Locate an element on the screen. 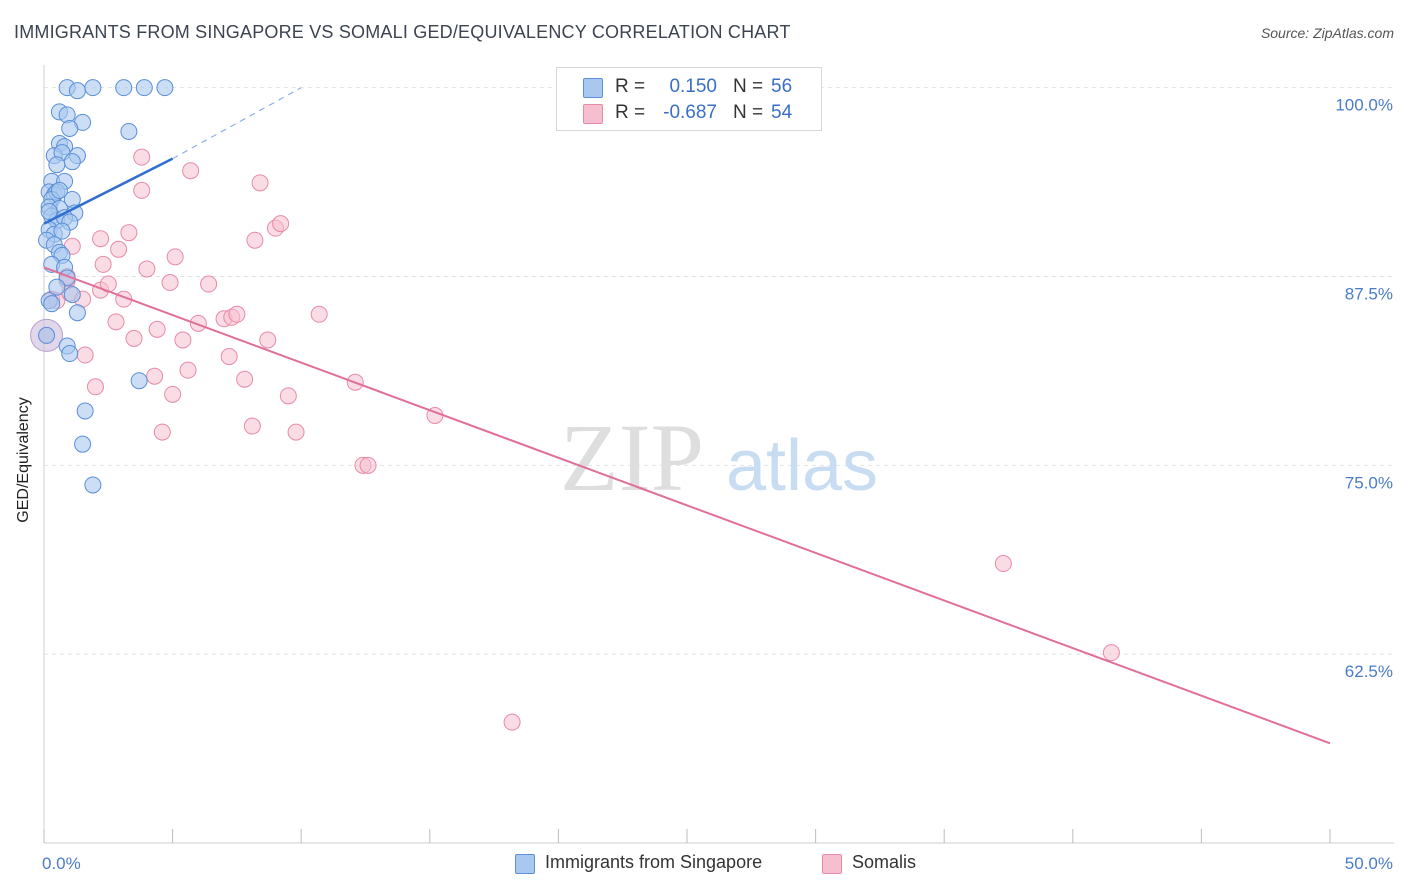 This screenshot has height=892, width=1406. bottom-legend-label-somalis: Somalis is located at coordinates (884, 862).